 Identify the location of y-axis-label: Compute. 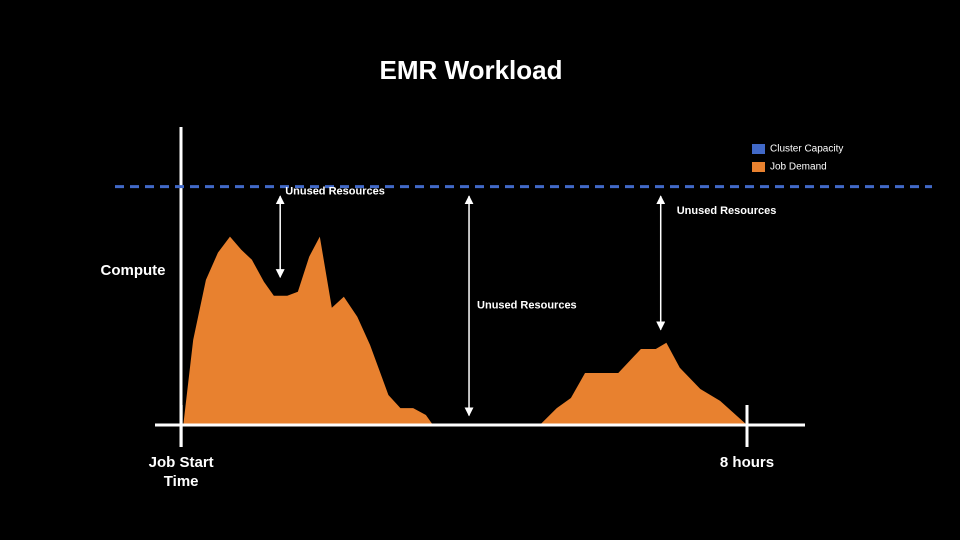
(133, 270).